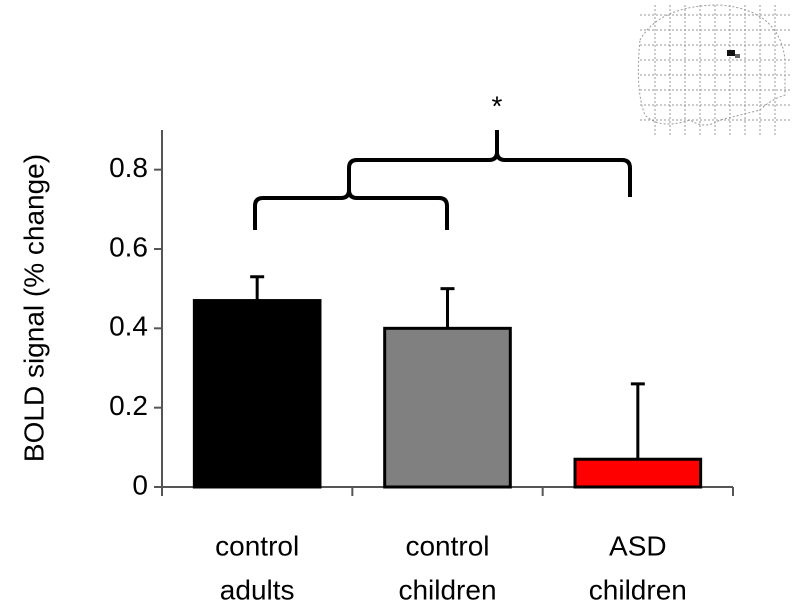 The width and height of the screenshot is (792, 611). What do you see at coordinates (128, 167) in the screenshot?
I see `y-tick-label: 0.8` at bounding box center [128, 167].